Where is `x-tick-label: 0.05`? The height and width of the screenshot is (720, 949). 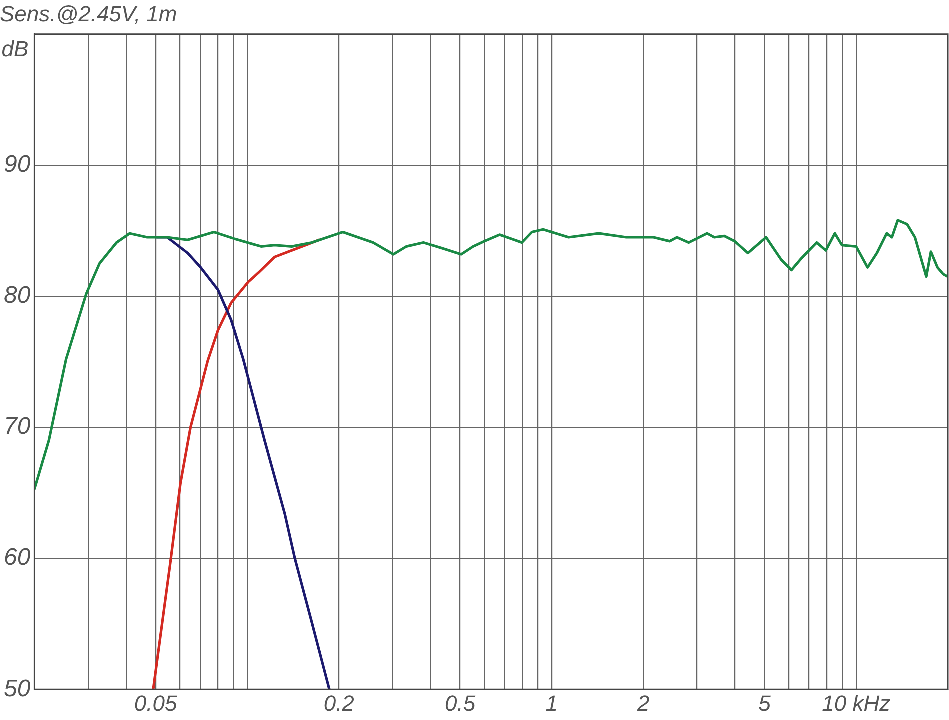
x-tick-label: 0.05 is located at coordinates (156, 703).